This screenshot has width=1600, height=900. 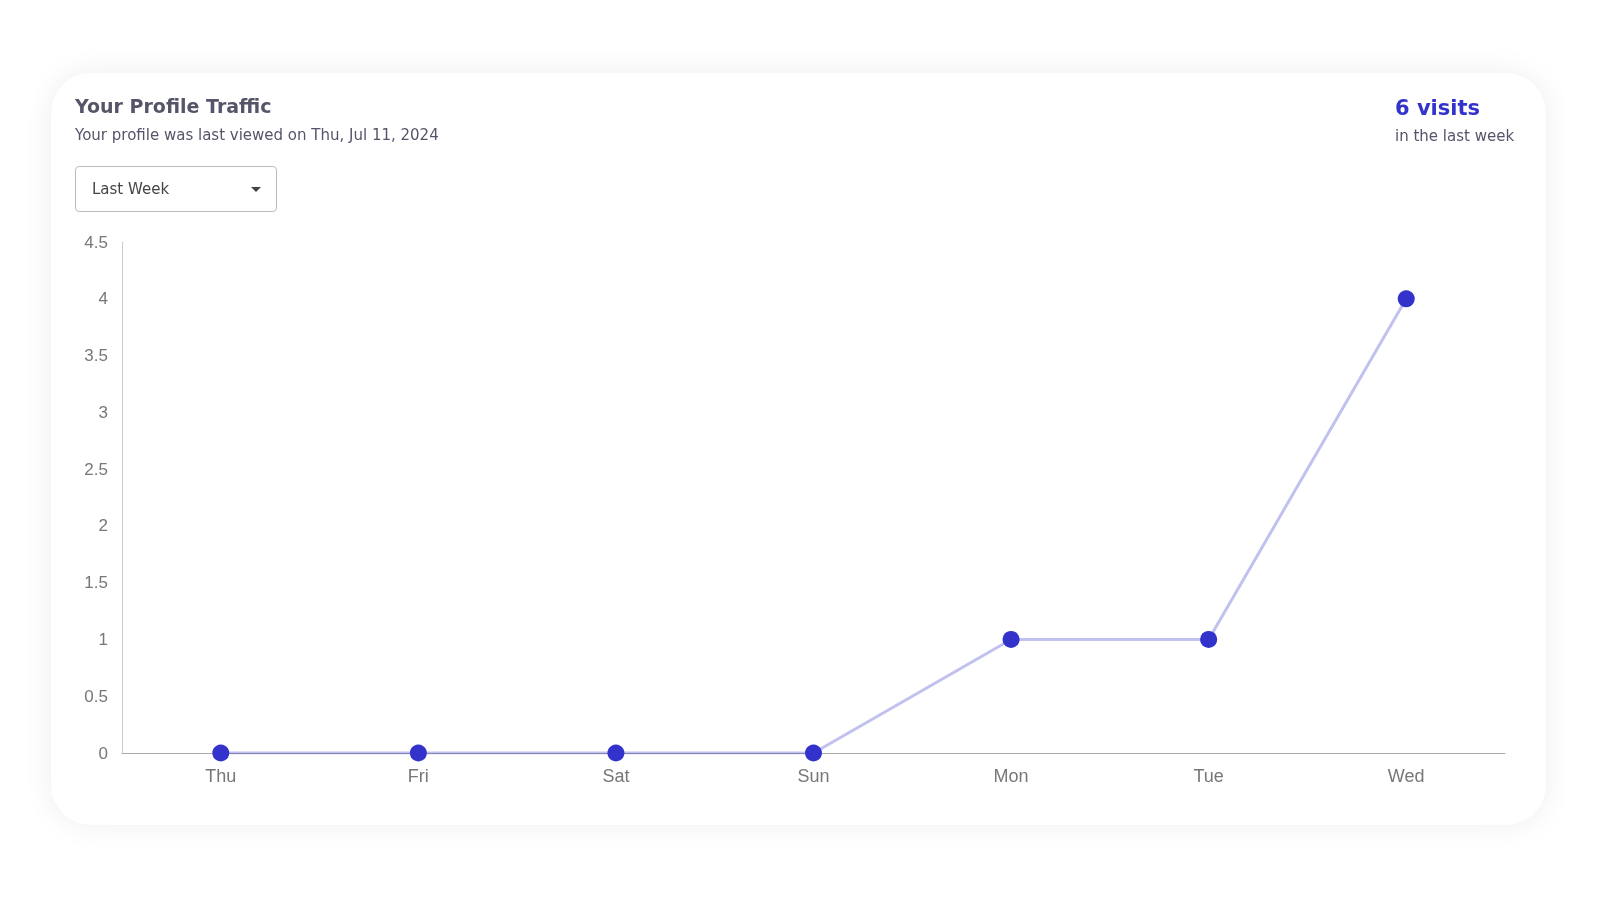 I want to click on chart-title: Your Profile Traffic, so click(x=173, y=106).